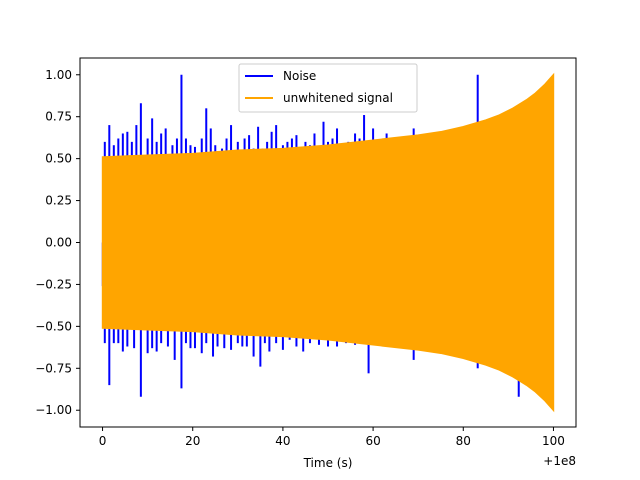 Image resolution: width=640 pixels, height=480 pixels. I want to click on legend-box, so click(328, 88).